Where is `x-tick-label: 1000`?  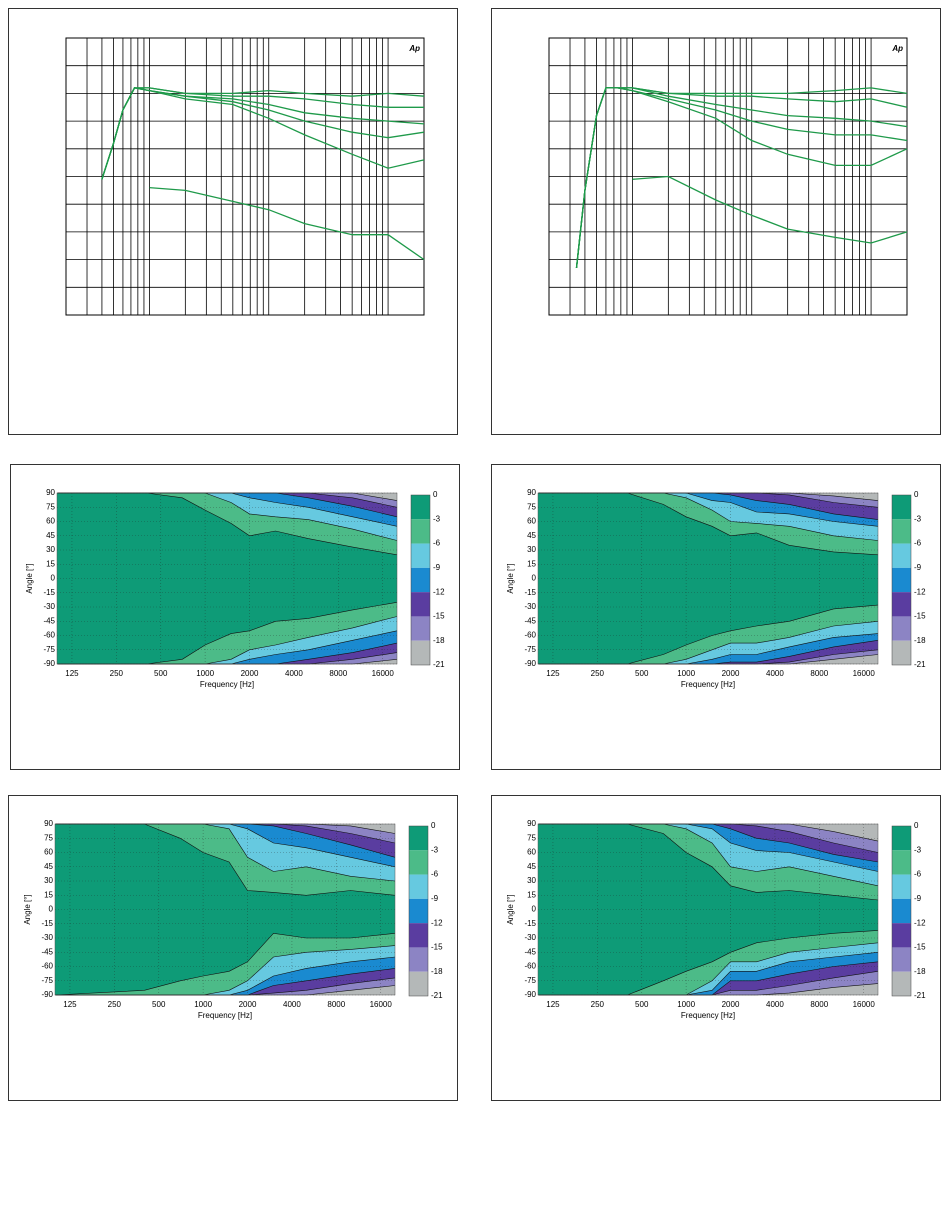
x-tick-label: 1000 is located at coordinates (686, 1004).